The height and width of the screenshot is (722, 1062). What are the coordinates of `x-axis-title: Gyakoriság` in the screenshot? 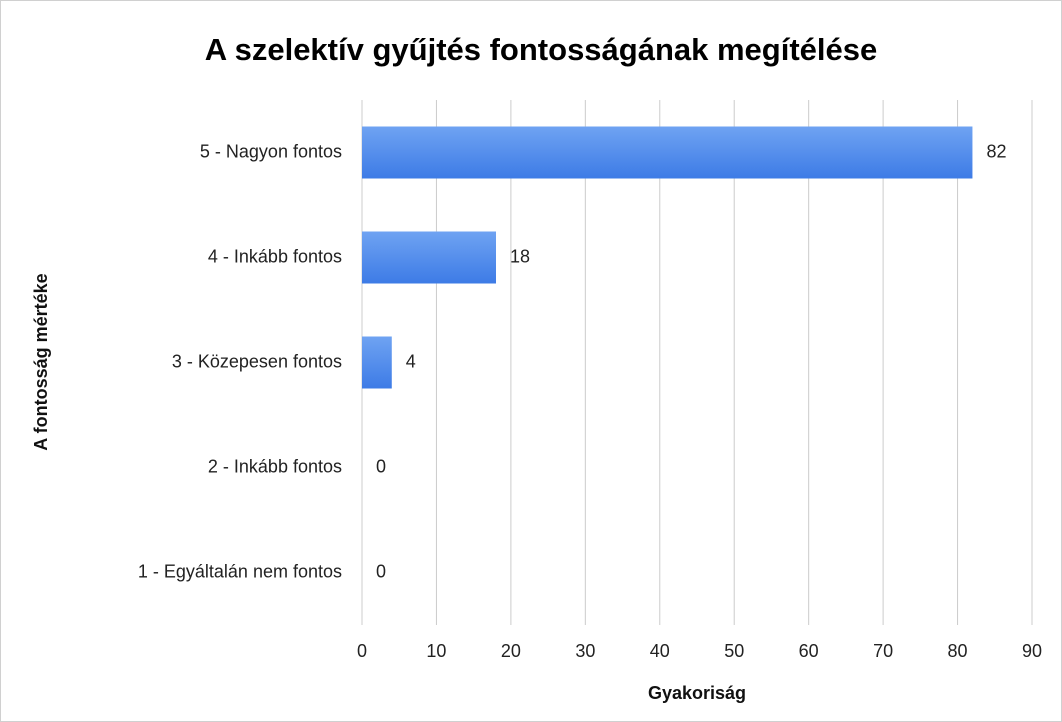 It's located at (697, 693).